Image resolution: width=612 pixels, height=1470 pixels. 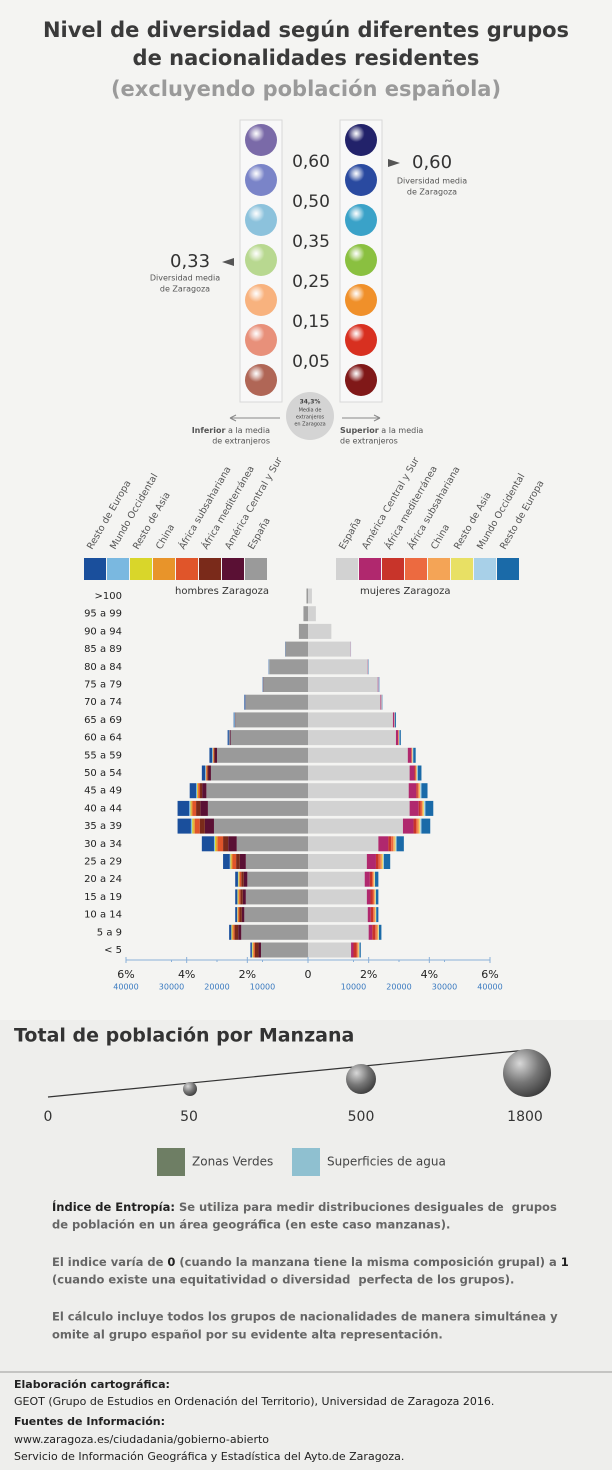 What do you see at coordinates (216, 987) in the screenshot?
I see `x2-tick-label: 20000` at bounding box center [216, 987].